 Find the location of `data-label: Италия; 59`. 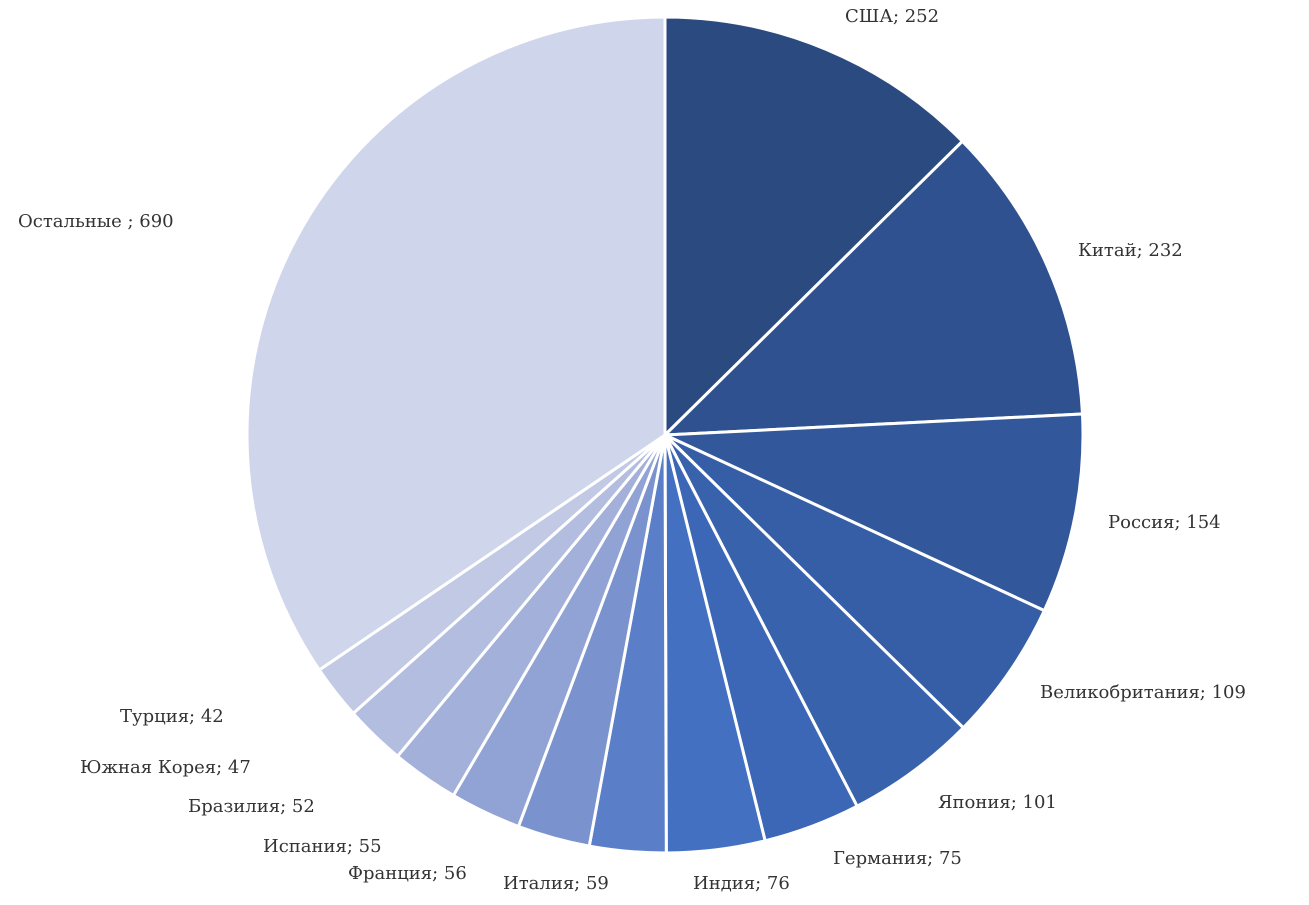

data-label: Италия; 59 is located at coordinates (556, 883).